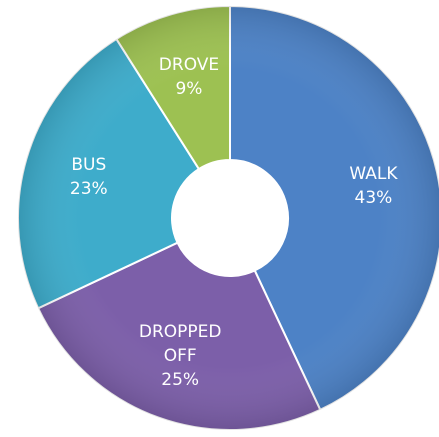 This screenshot has width=439, height=437. Describe the element at coordinates (189, 77) in the screenshot. I see `slice-label: DROVE 9%` at that location.